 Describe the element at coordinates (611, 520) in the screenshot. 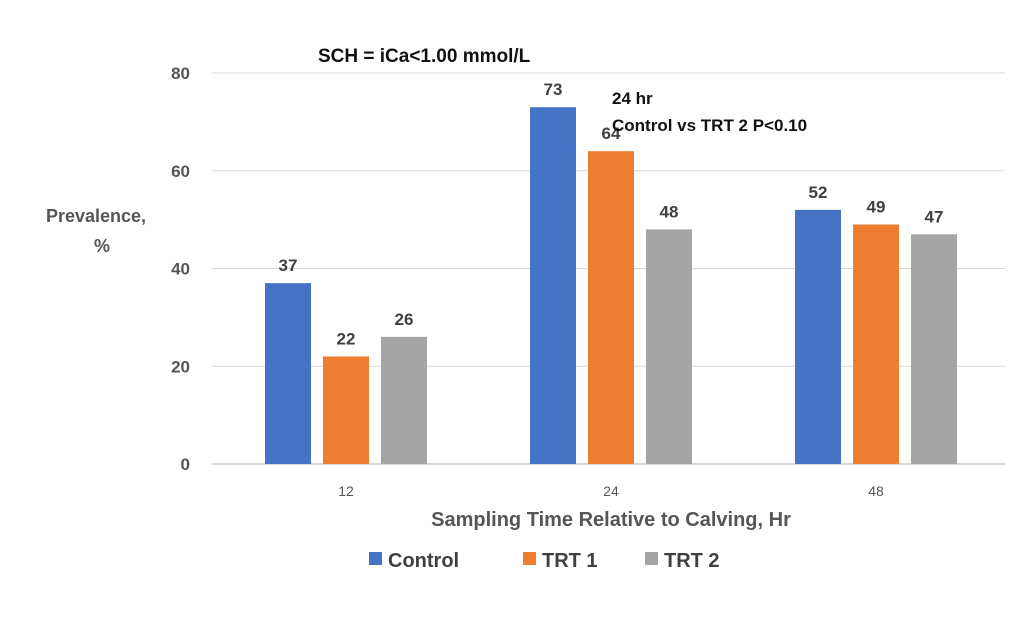

I see `x-axis-label: Sampling Time Relative to Calving, Hr` at that location.